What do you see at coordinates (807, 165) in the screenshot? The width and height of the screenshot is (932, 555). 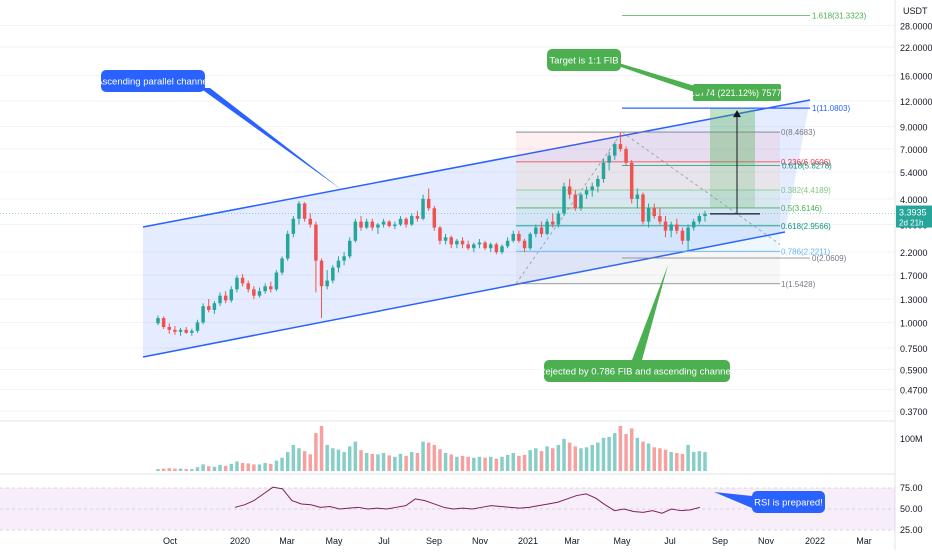 I see `fib-extension-label: 0.618(5.8278)` at bounding box center [807, 165].